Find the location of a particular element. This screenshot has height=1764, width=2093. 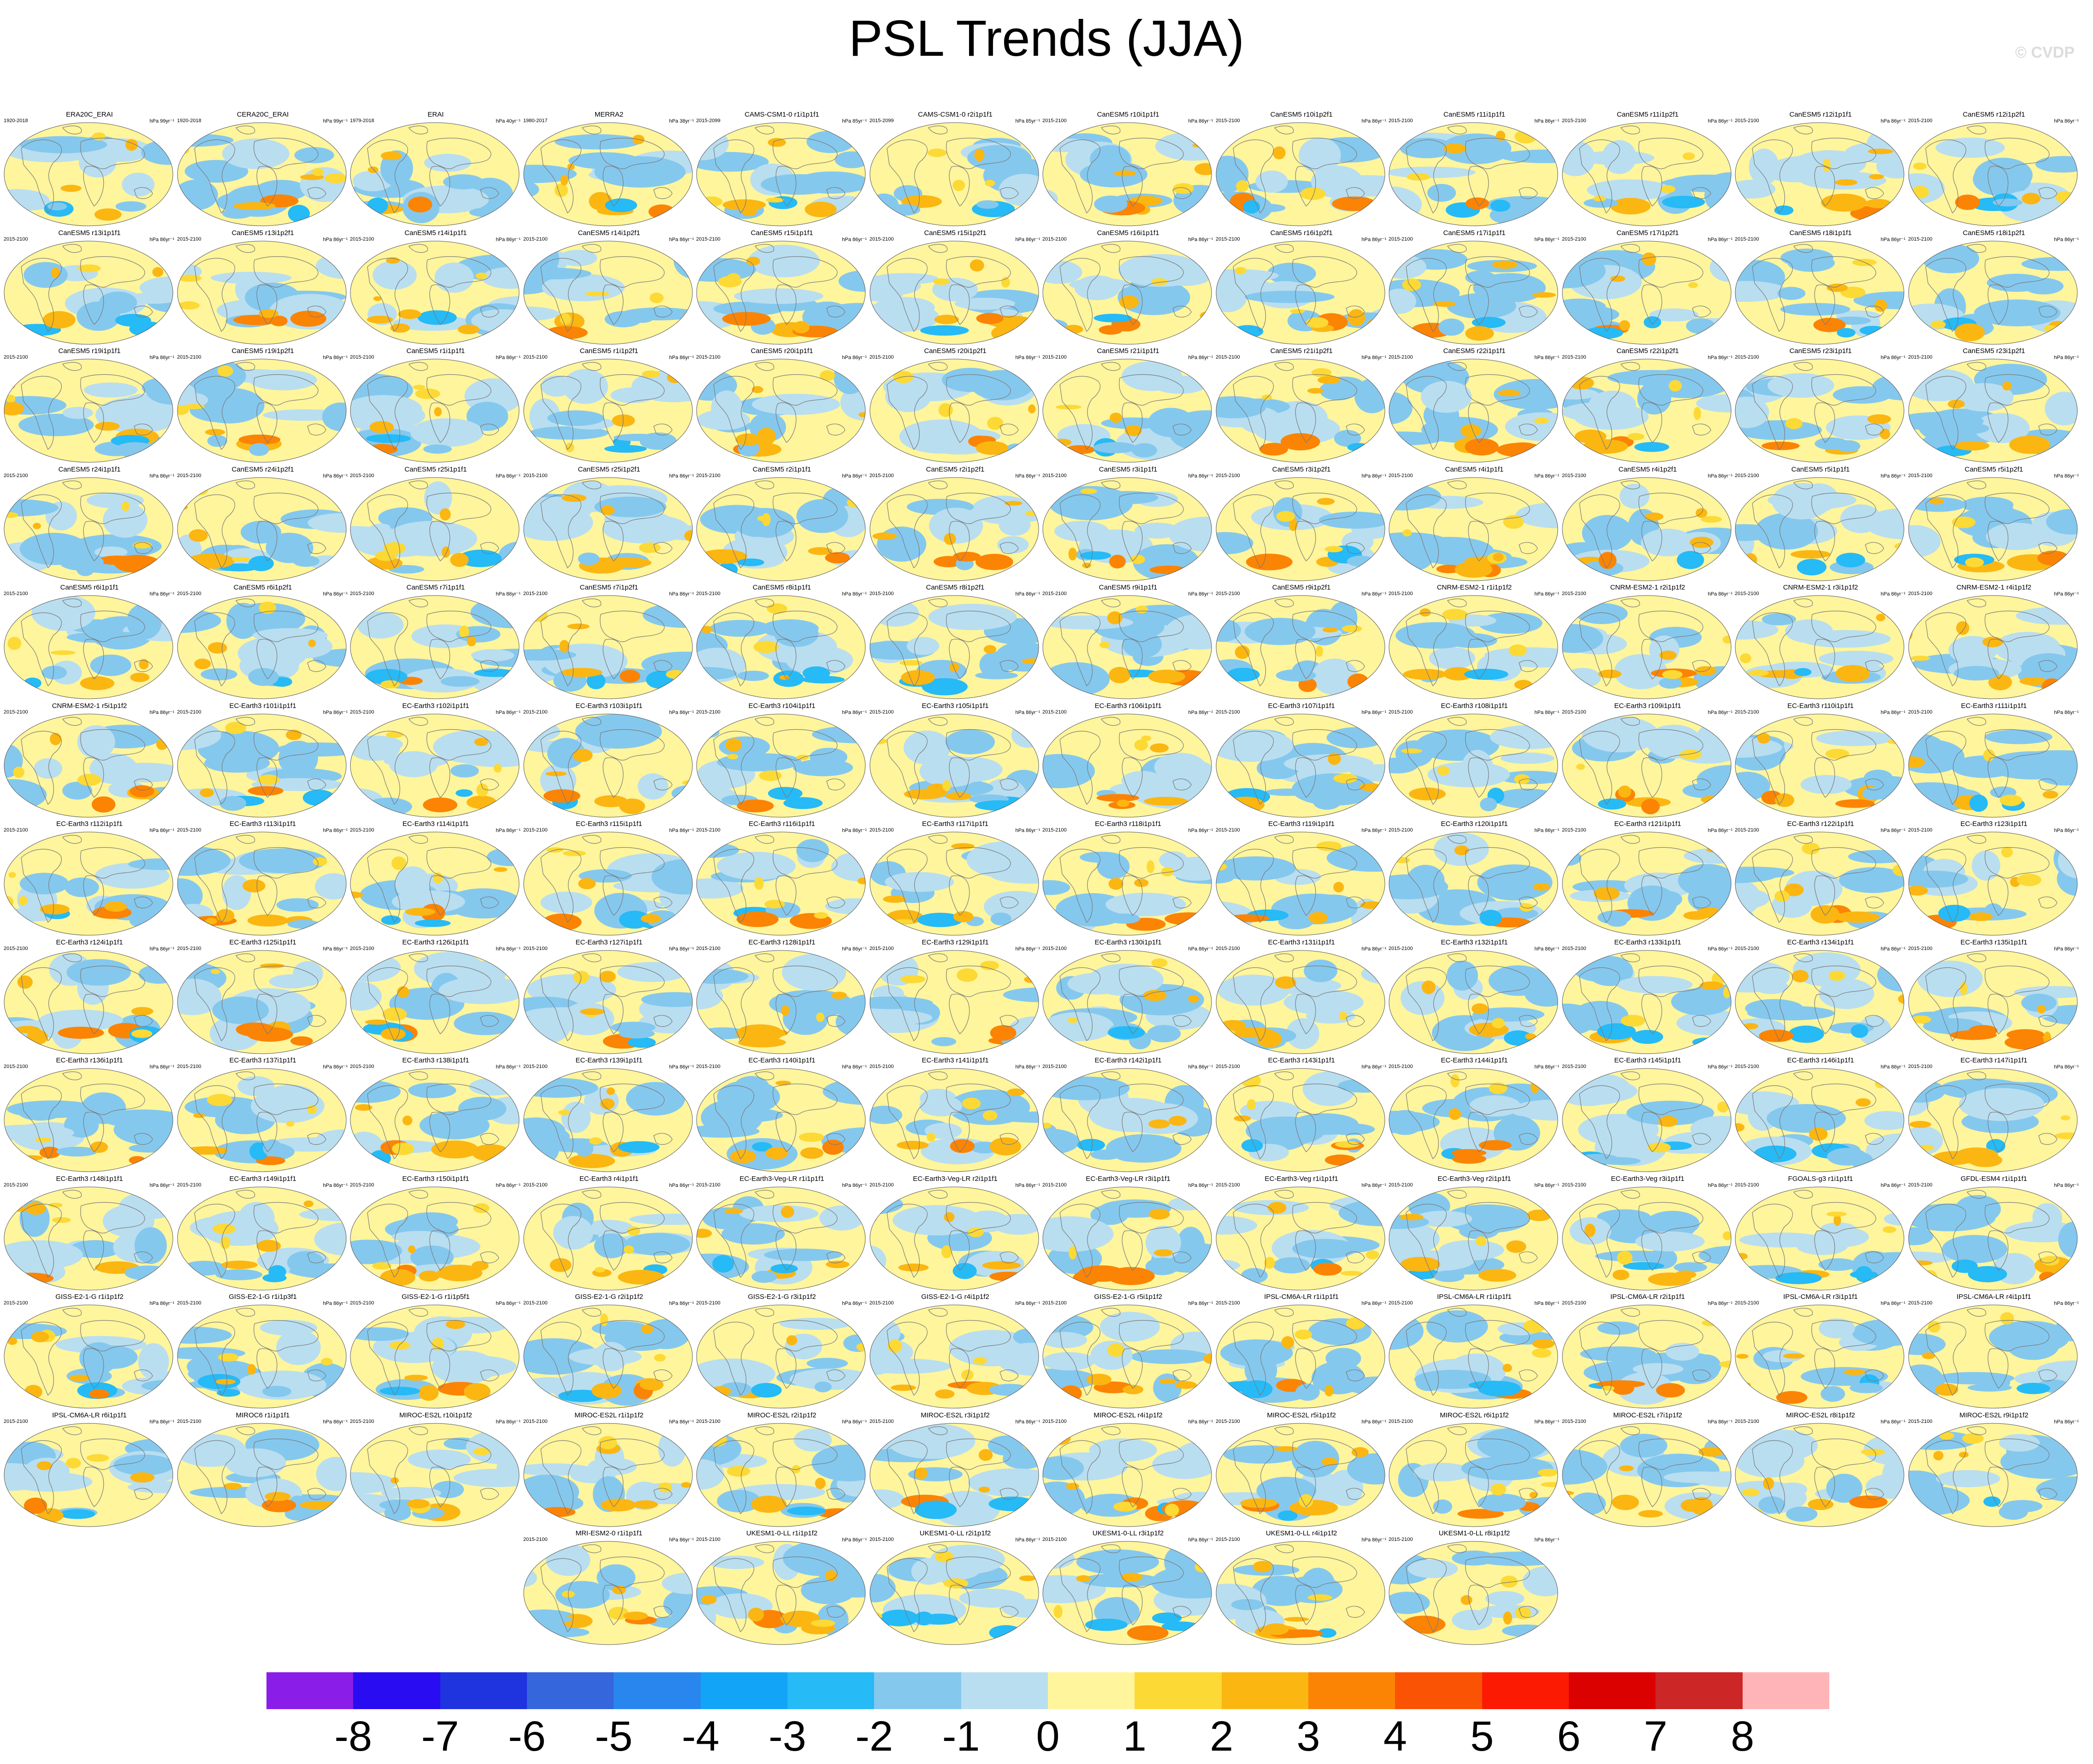

map-panel: CanESM5 r1i1p1f1 2015-2100 hPa 86yr⁻¹ is located at coordinates (435, 407).